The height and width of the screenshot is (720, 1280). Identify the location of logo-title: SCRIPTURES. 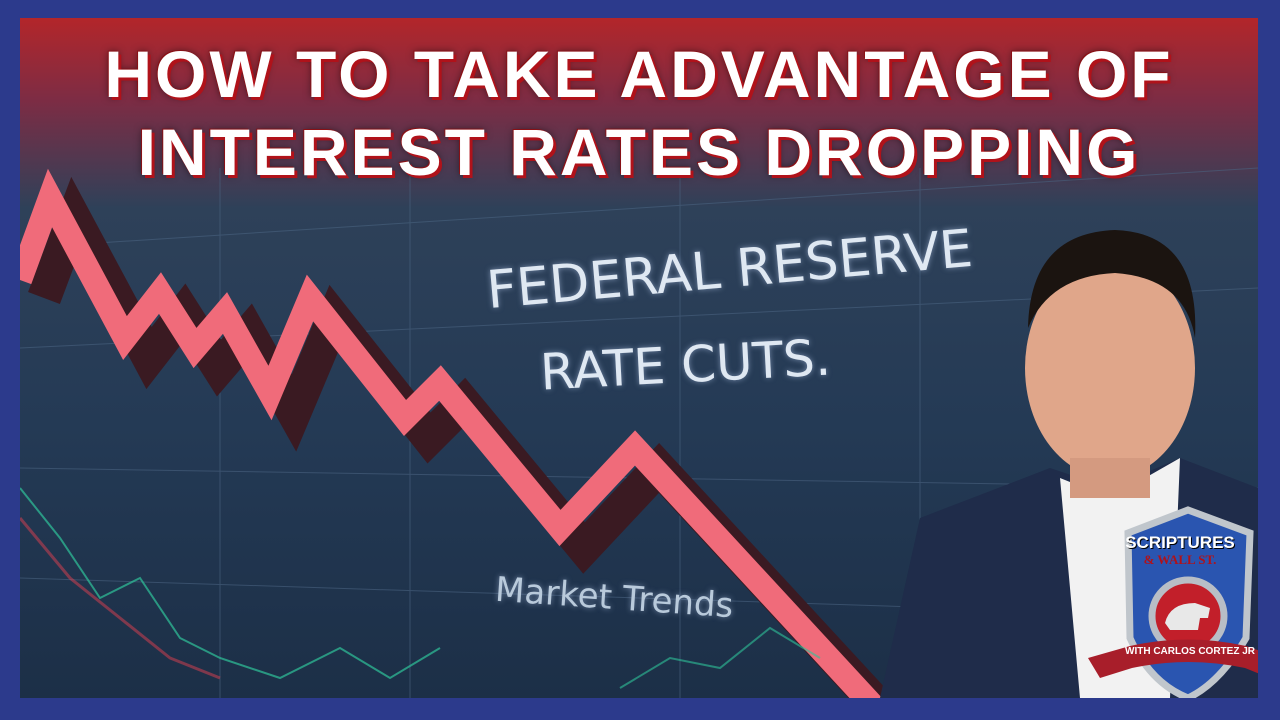
(1180, 542).